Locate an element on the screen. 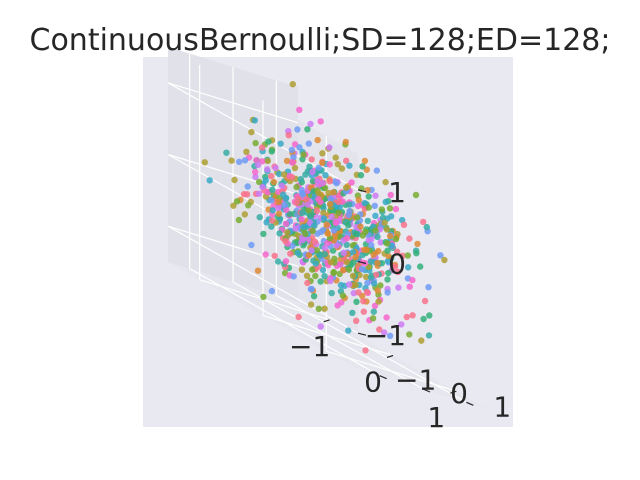  x-tick-label: −1 is located at coordinates (309, 346).